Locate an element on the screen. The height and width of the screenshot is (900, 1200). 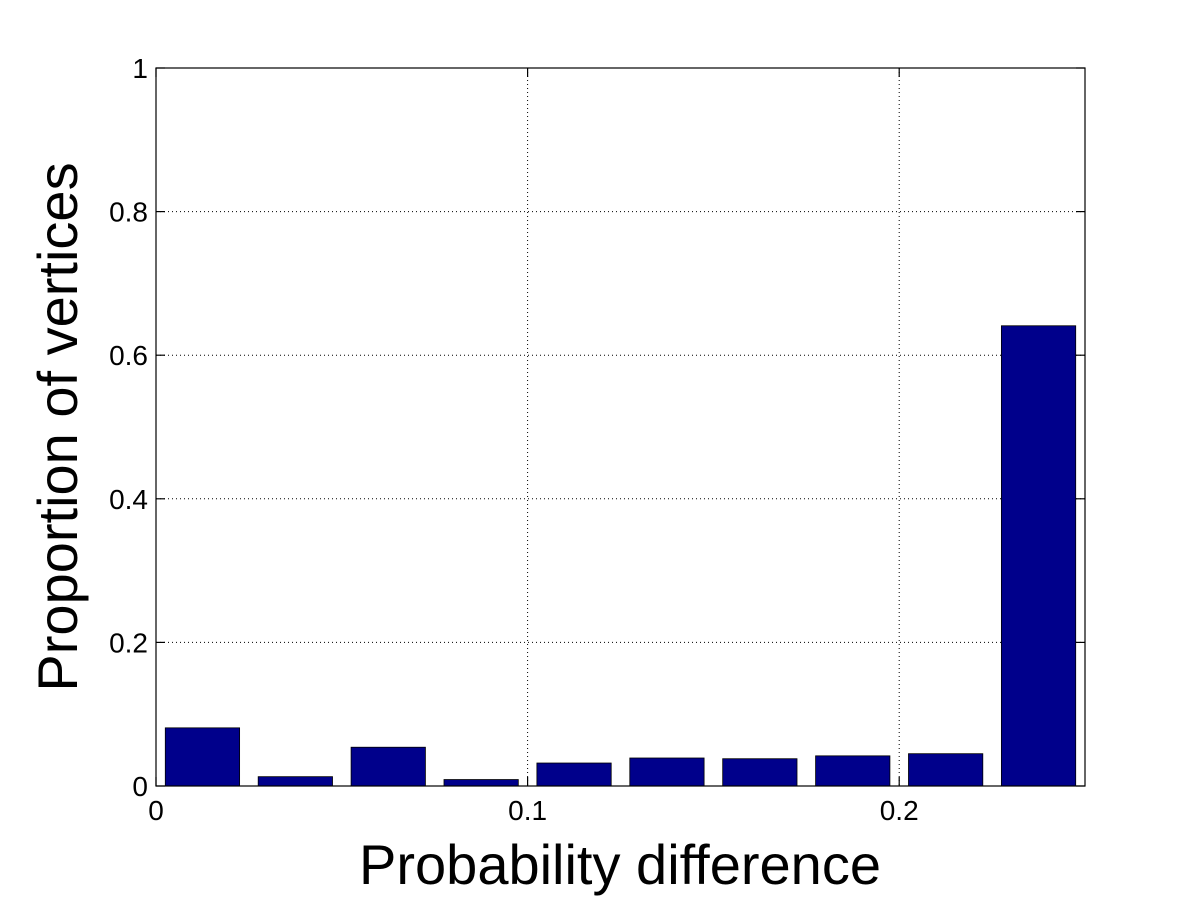
y-tick-label: 0.2 is located at coordinates (128, 642).